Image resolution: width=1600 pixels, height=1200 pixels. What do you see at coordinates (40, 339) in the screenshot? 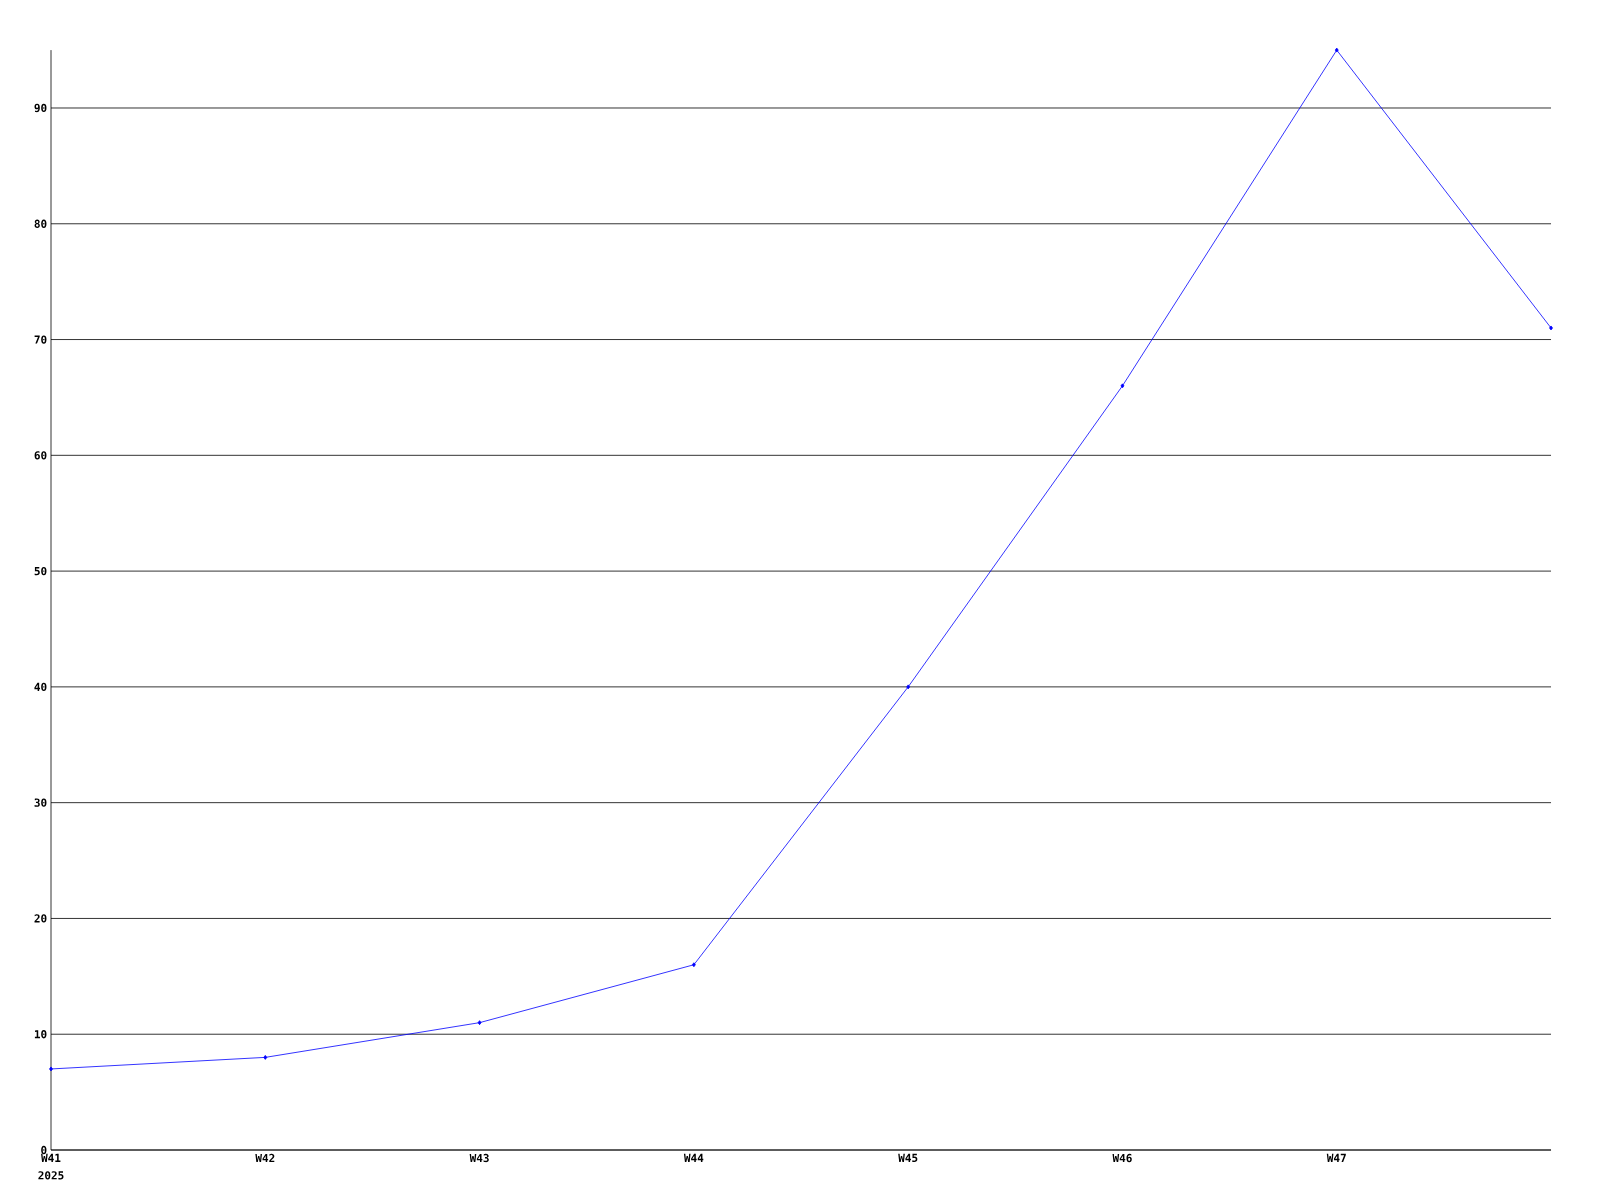
I see `y-tick-label: 70` at bounding box center [40, 339].